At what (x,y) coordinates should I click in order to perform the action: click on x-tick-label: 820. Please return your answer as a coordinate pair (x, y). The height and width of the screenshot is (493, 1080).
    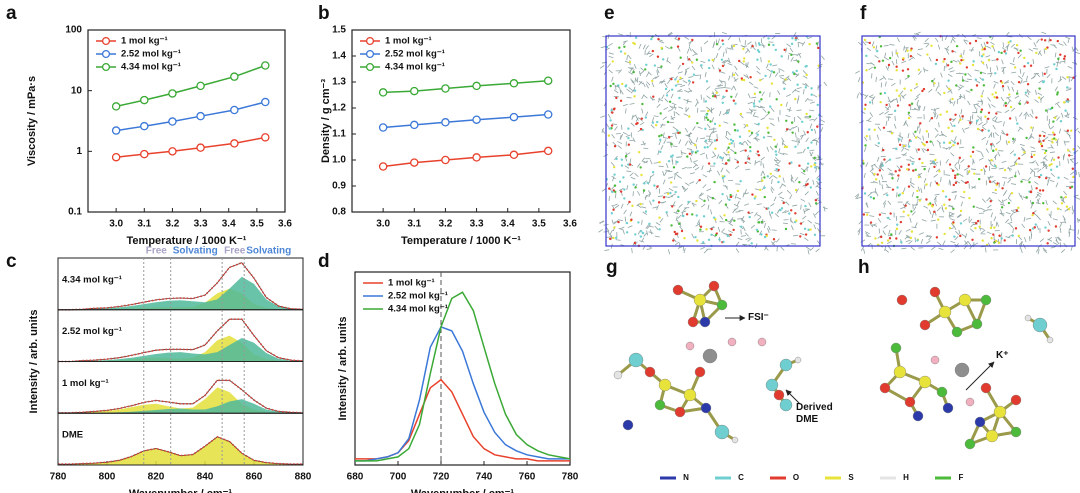
    Looking at the image, I should click on (156, 477).